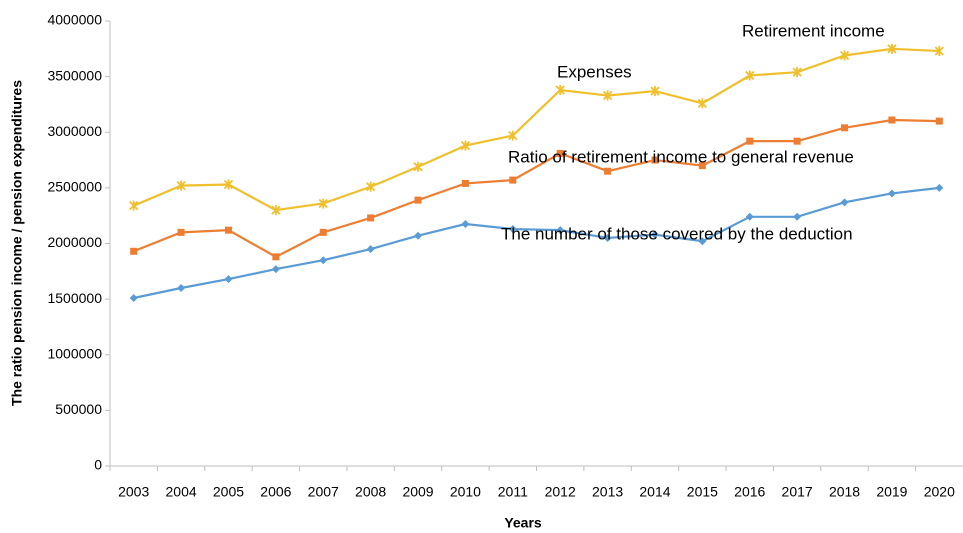 Image resolution: width=963 pixels, height=533 pixels. I want to click on x-tick-label: 2008, so click(370, 492).